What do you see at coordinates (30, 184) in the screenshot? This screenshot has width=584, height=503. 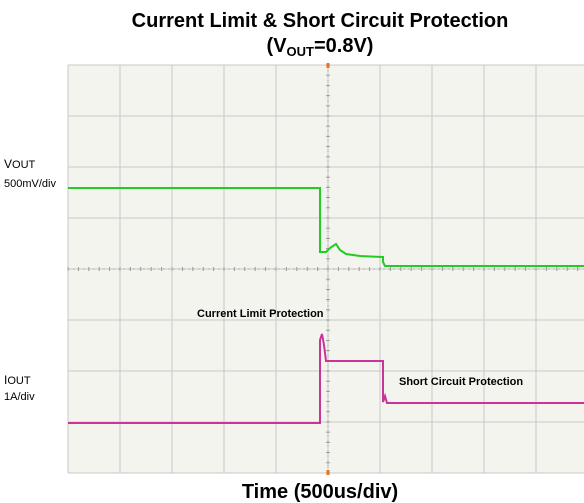 I see `vout-scale: 500mV/div` at bounding box center [30, 184].